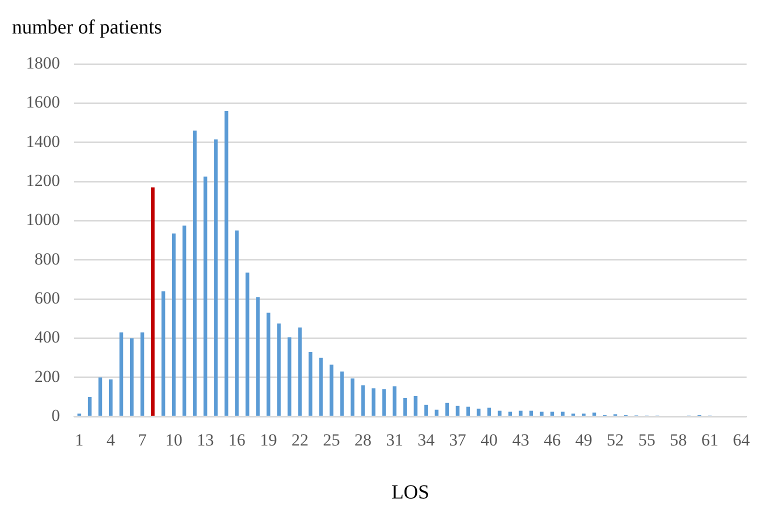  What do you see at coordinates (43, 141) in the screenshot?
I see `y-tick-label: 1400` at bounding box center [43, 141].